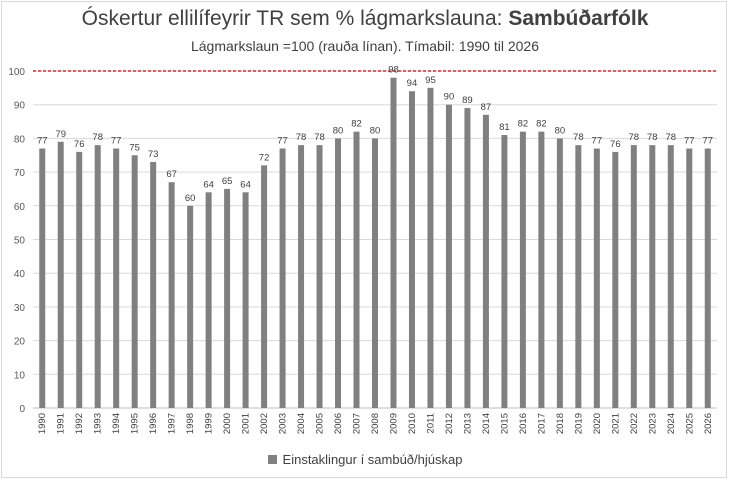 The width and height of the screenshot is (730, 481). I want to click on x-tick-label-2014: 2014, so click(486, 423).